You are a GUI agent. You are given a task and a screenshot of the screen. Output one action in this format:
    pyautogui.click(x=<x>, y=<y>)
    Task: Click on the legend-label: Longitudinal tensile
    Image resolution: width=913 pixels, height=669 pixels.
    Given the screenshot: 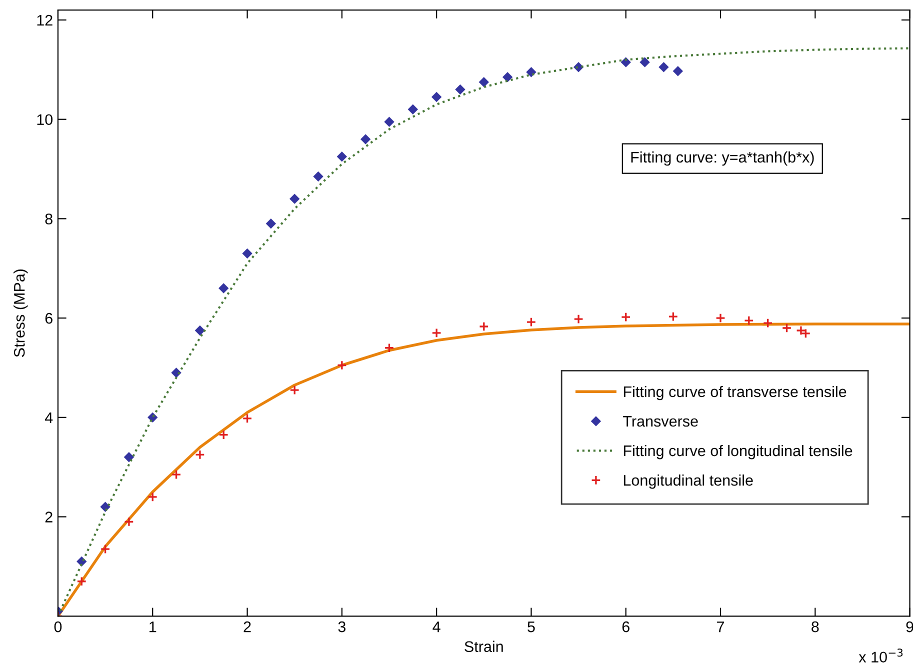 What is the action you would take?
    pyautogui.click(x=688, y=481)
    